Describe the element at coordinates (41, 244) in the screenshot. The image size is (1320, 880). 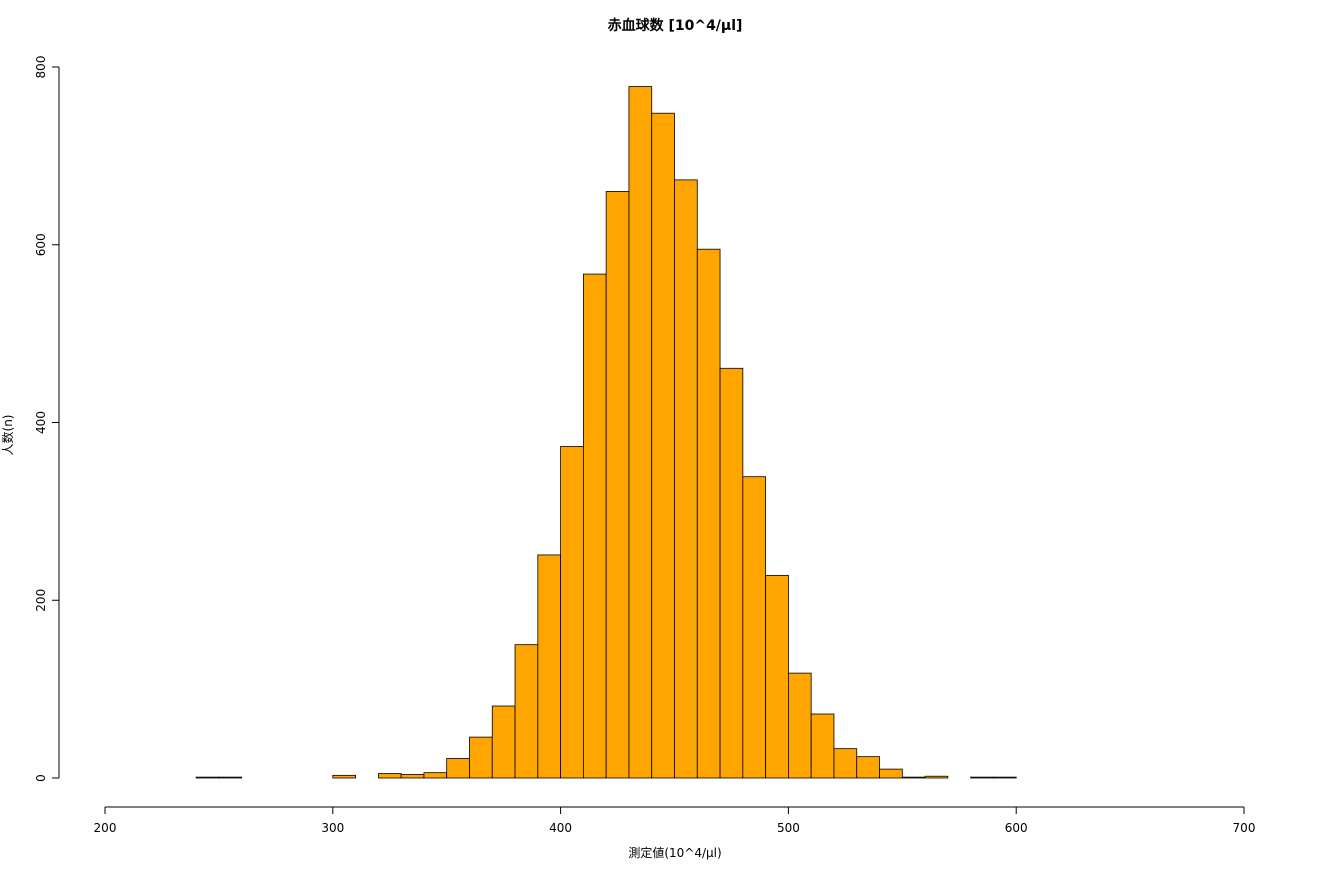
I see `y-tick-label: 600` at that location.